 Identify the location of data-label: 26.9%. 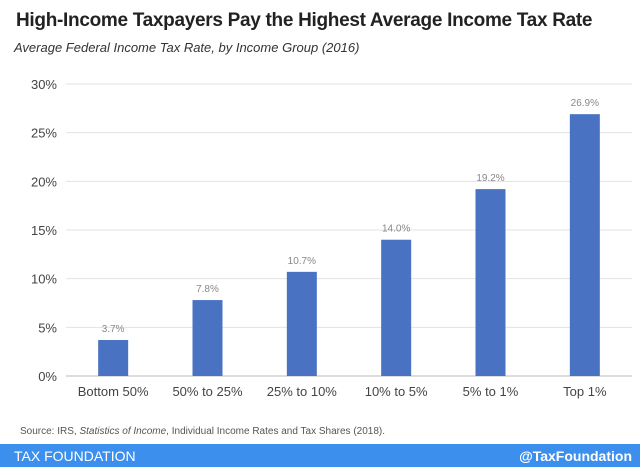
(585, 103).